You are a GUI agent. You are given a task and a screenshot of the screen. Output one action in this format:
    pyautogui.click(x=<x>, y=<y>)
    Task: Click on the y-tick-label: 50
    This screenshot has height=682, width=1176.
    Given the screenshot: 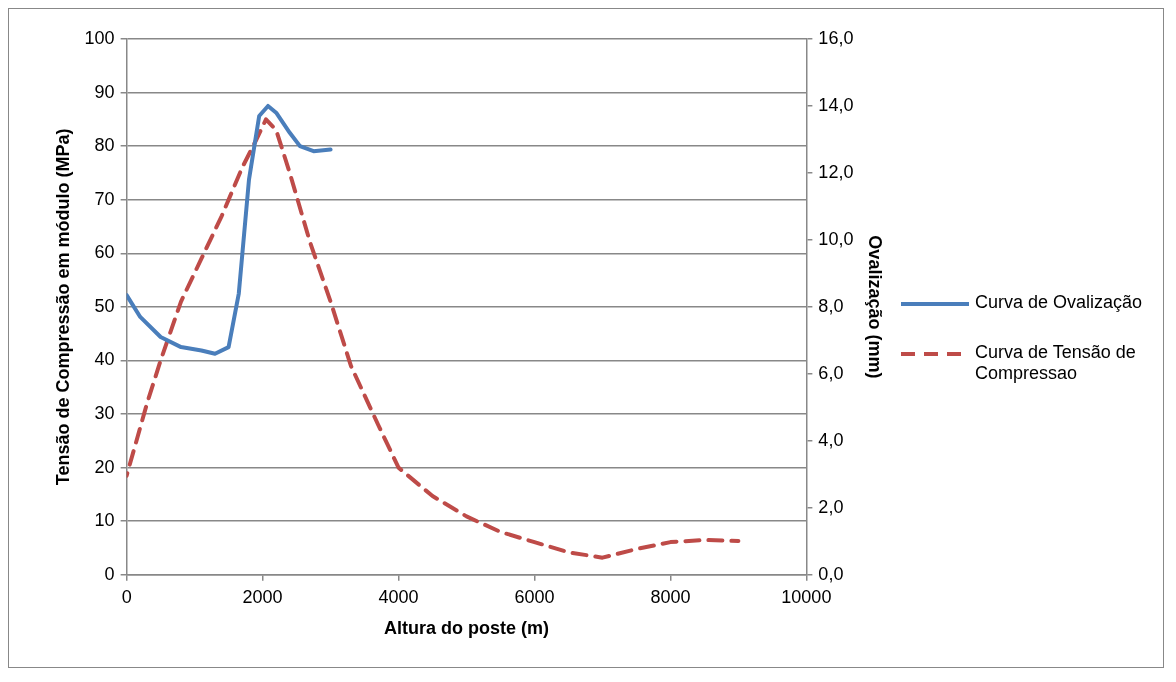 What is the action you would take?
    pyautogui.click(x=104, y=305)
    